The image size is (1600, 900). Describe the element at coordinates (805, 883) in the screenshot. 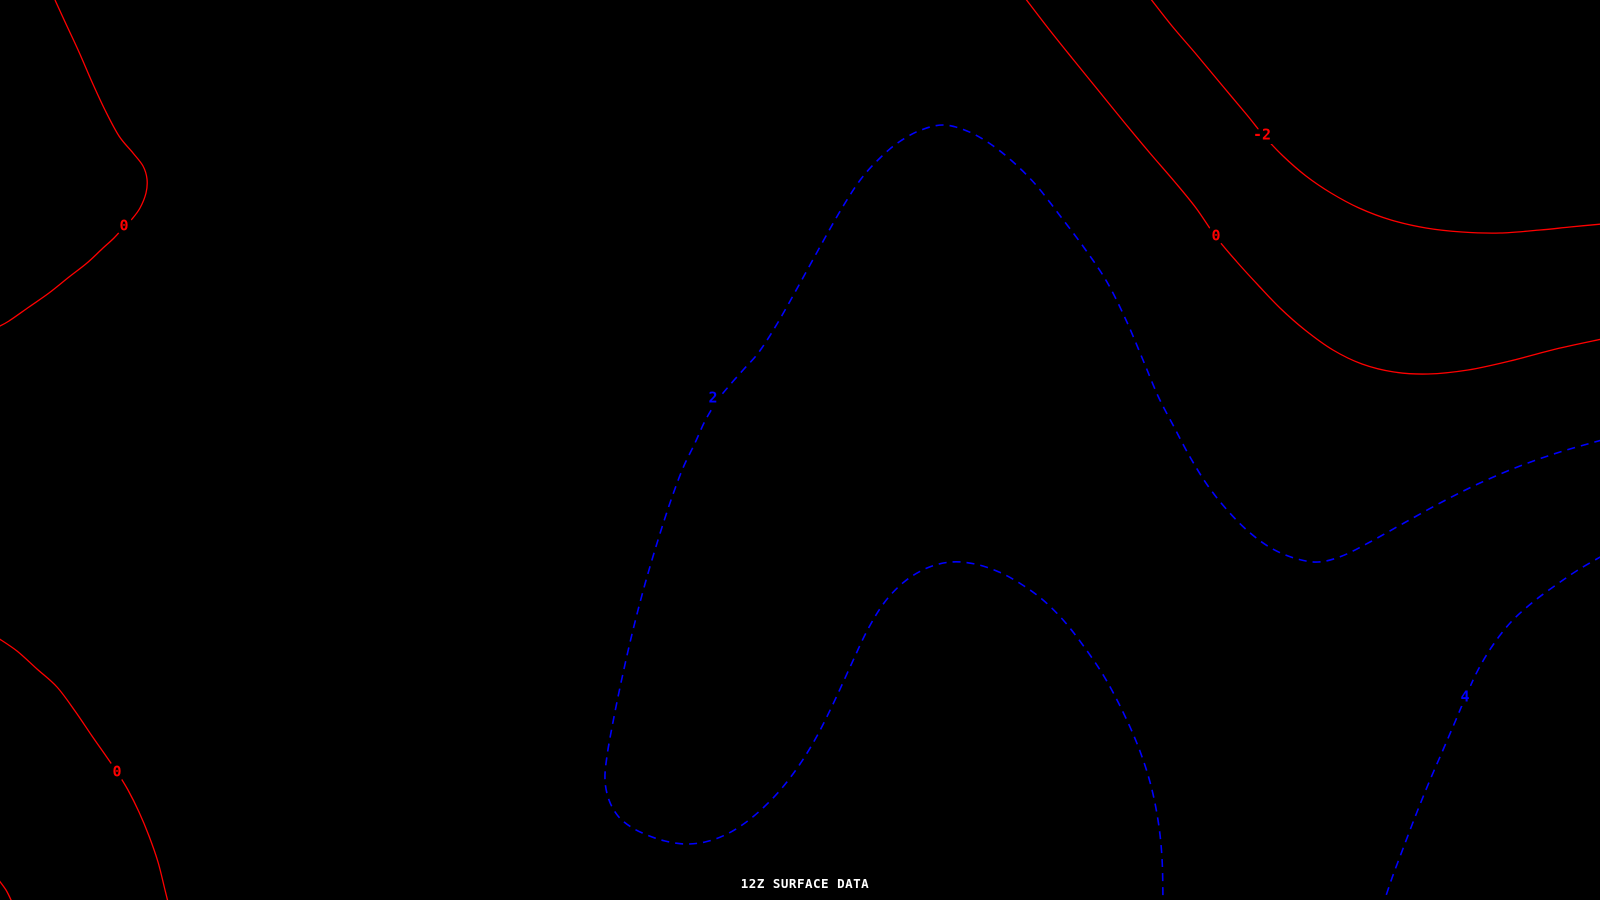

I see `plot-title: 12Z SURFACE DATA` at that location.